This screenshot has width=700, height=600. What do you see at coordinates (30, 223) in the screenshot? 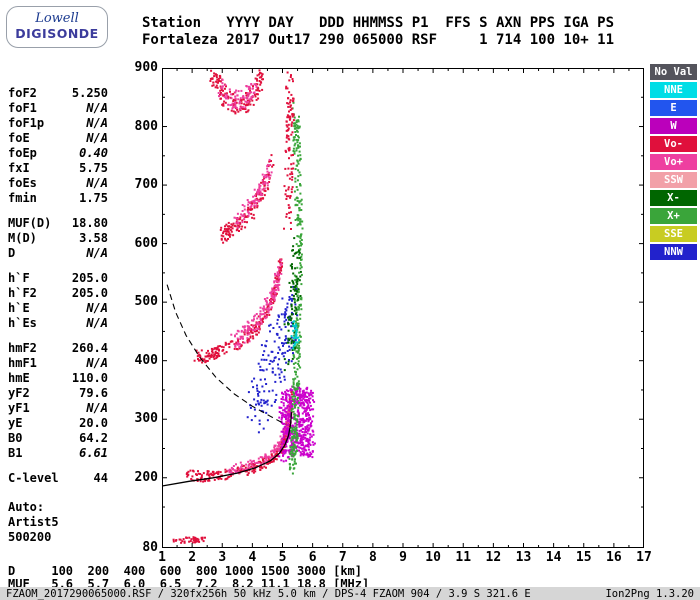
I see `param-label: MUF(D)` at bounding box center [30, 223].